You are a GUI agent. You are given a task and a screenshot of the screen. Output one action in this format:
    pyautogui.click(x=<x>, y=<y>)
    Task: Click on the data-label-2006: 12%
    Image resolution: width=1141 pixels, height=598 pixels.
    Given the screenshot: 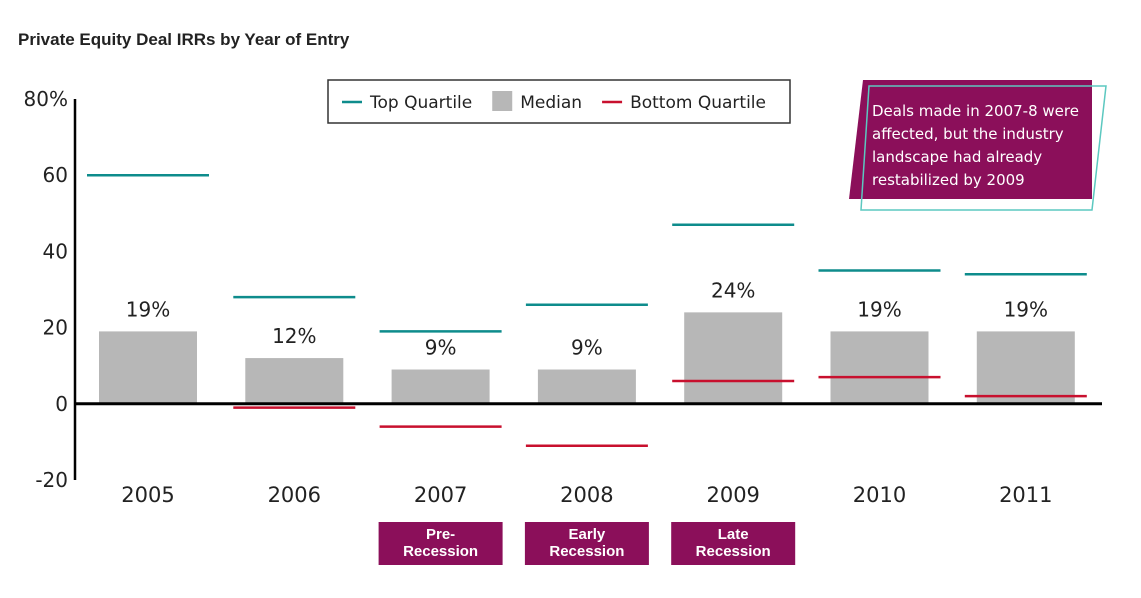 What is the action you would take?
    pyautogui.click(x=294, y=336)
    